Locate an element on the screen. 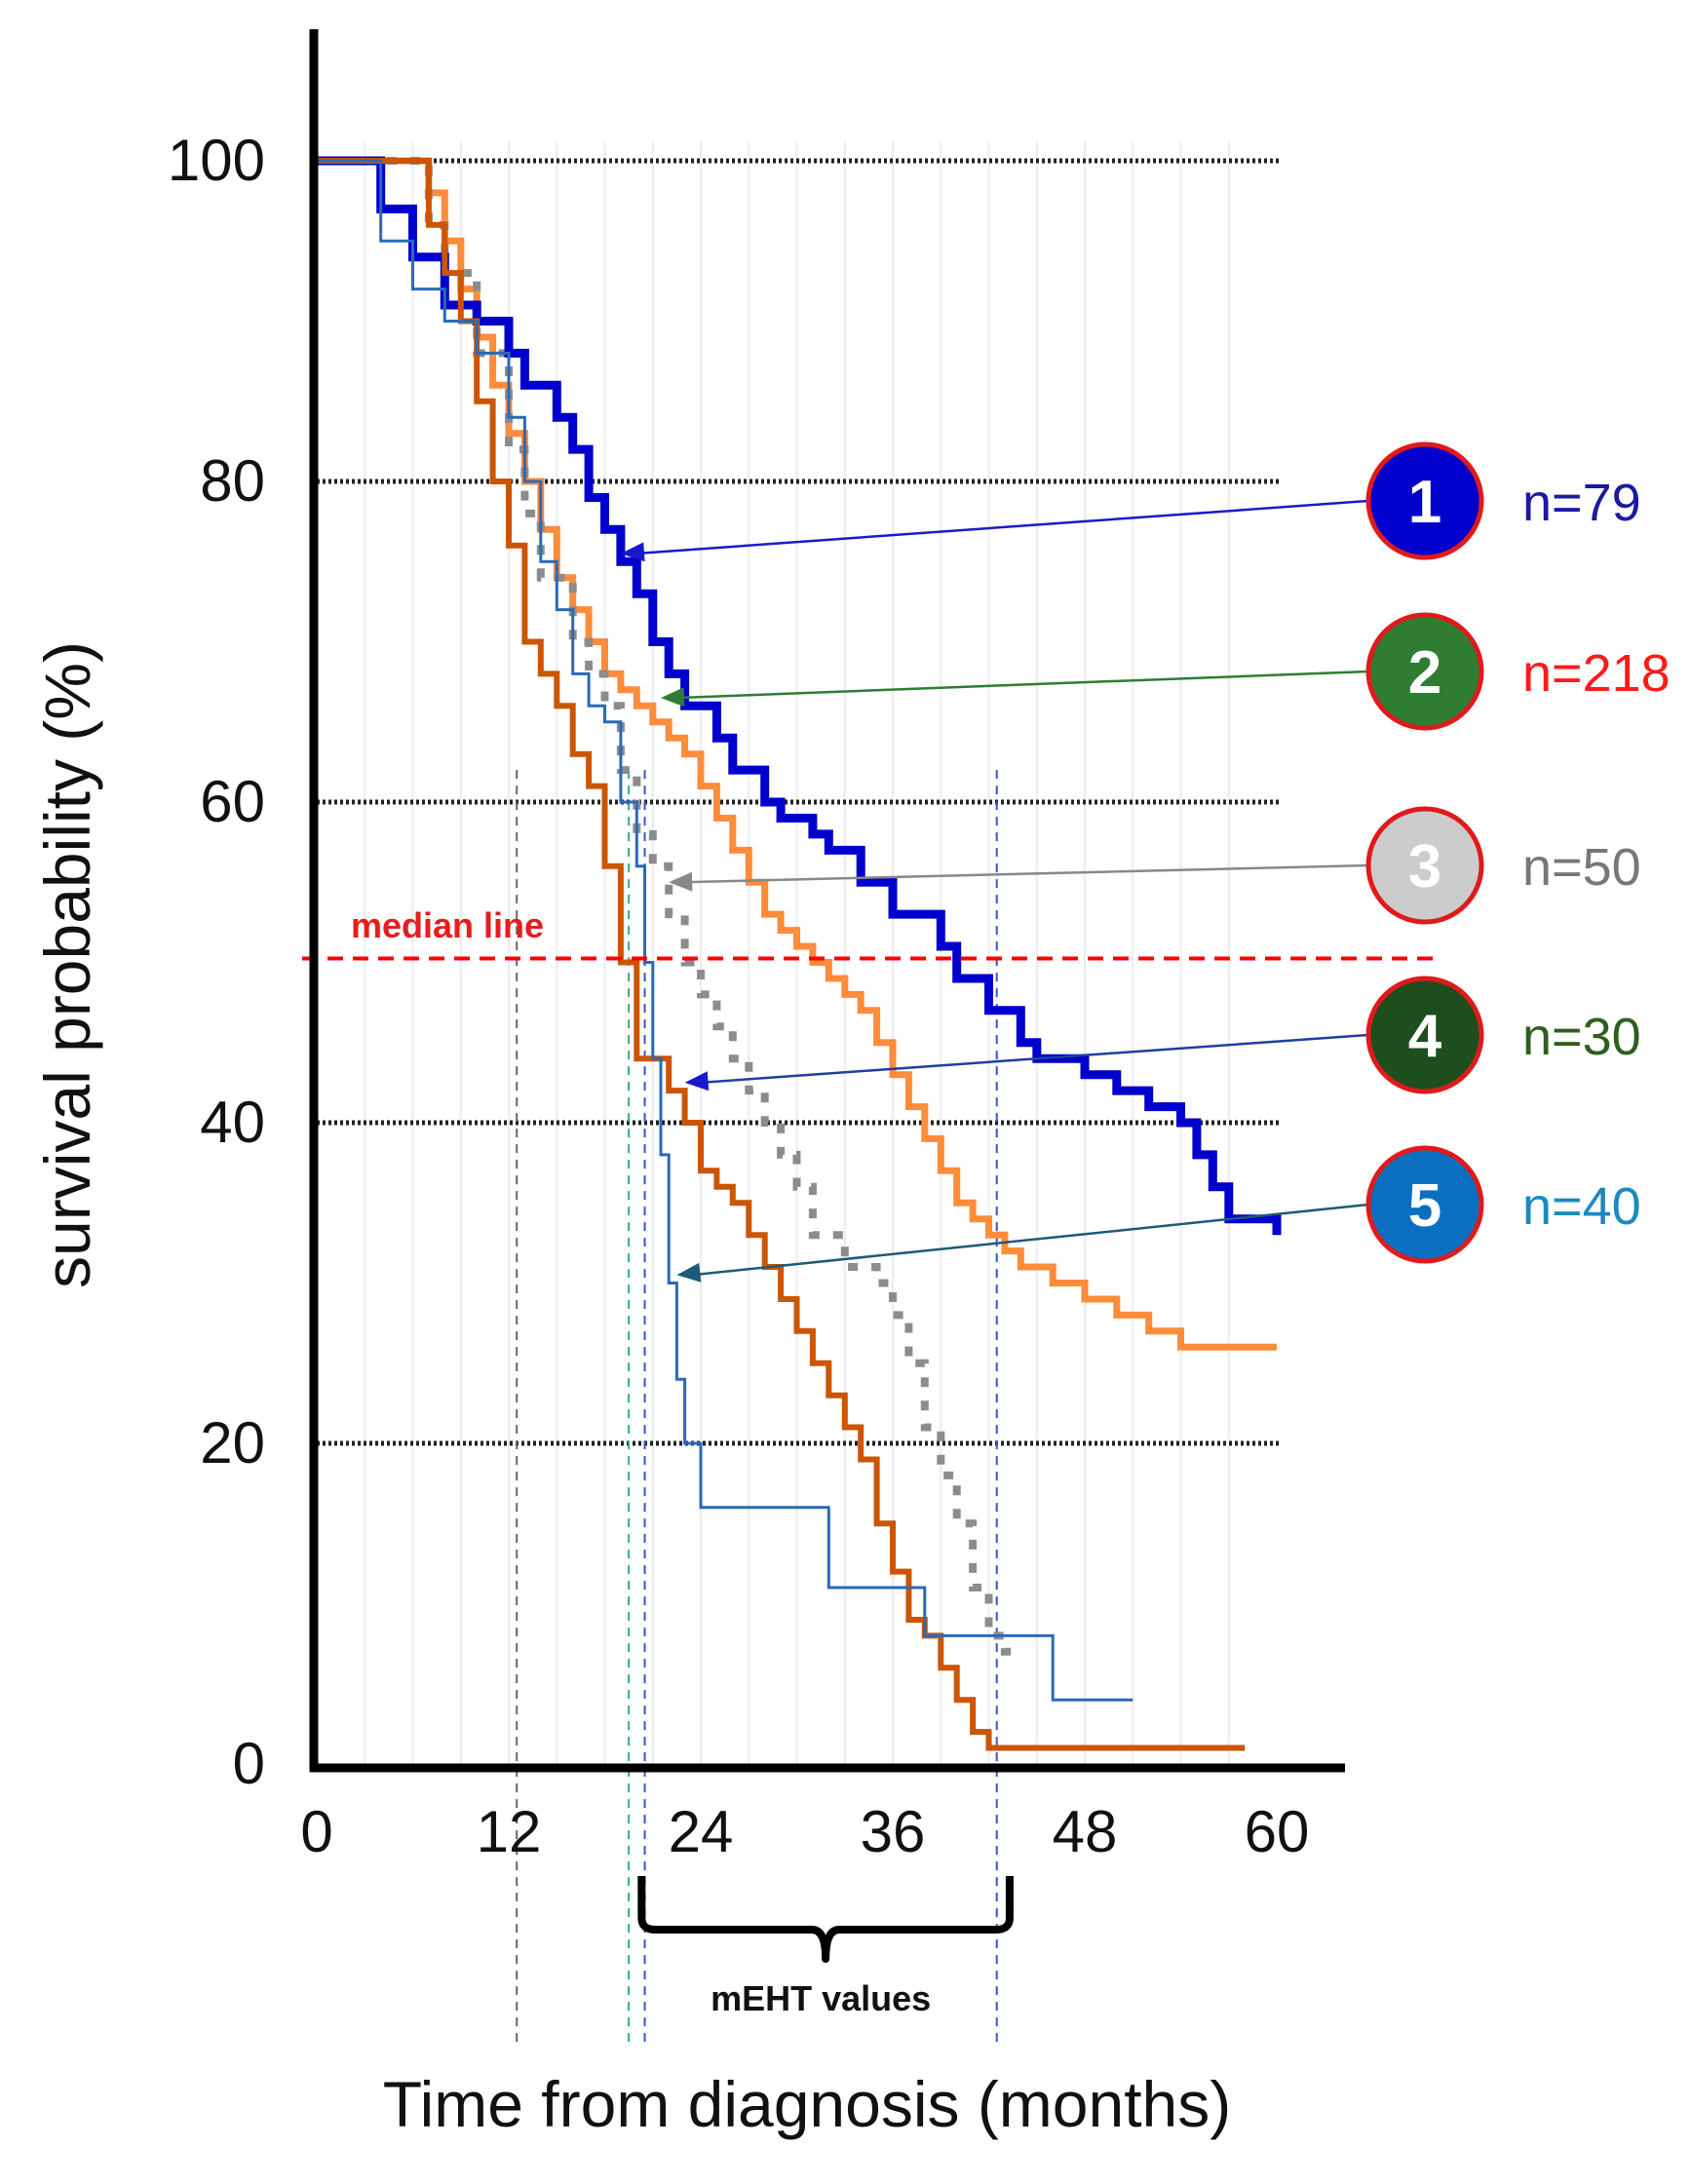 The width and height of the screenshot is (1691, 2184). series-3-arrow-head is located at coordinates (681, 881).